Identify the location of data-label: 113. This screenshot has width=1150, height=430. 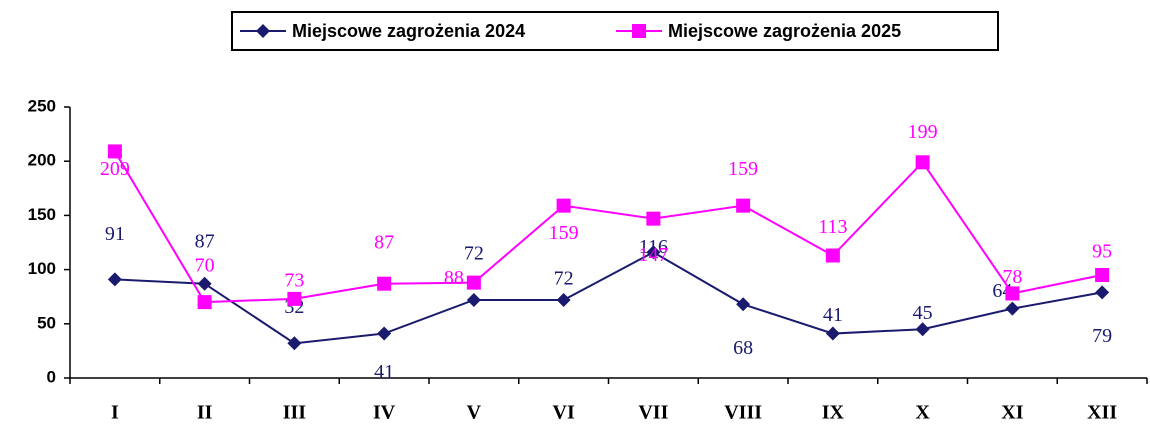
(832, 227).